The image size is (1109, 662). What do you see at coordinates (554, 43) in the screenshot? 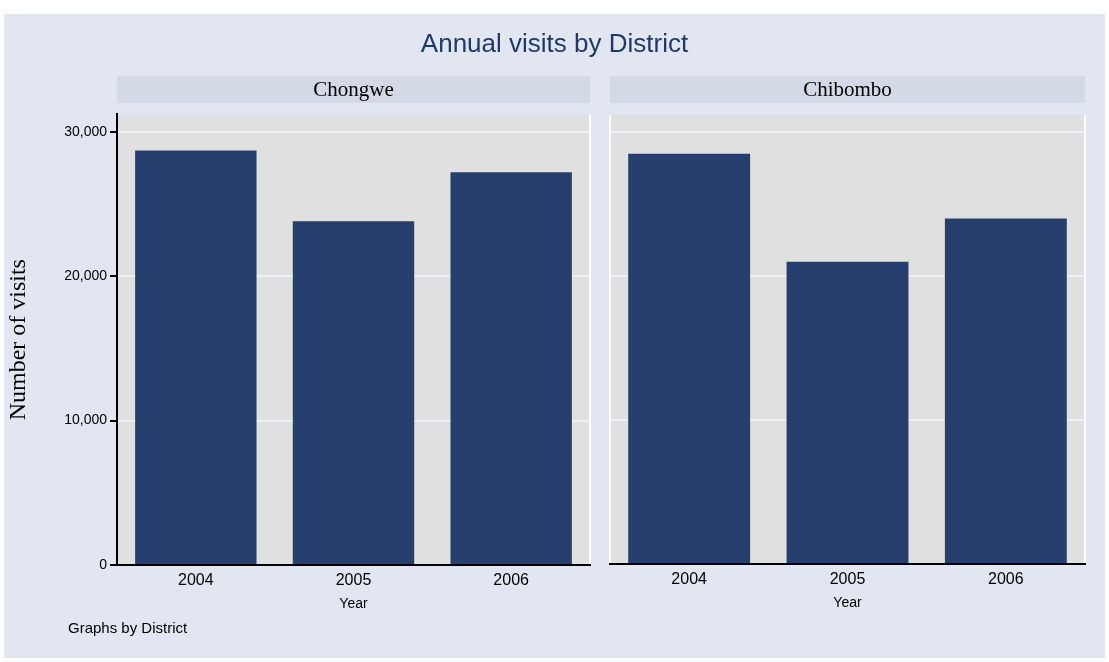
I see `chart-title: Annual visits by District` at bounding box center [554, 43].